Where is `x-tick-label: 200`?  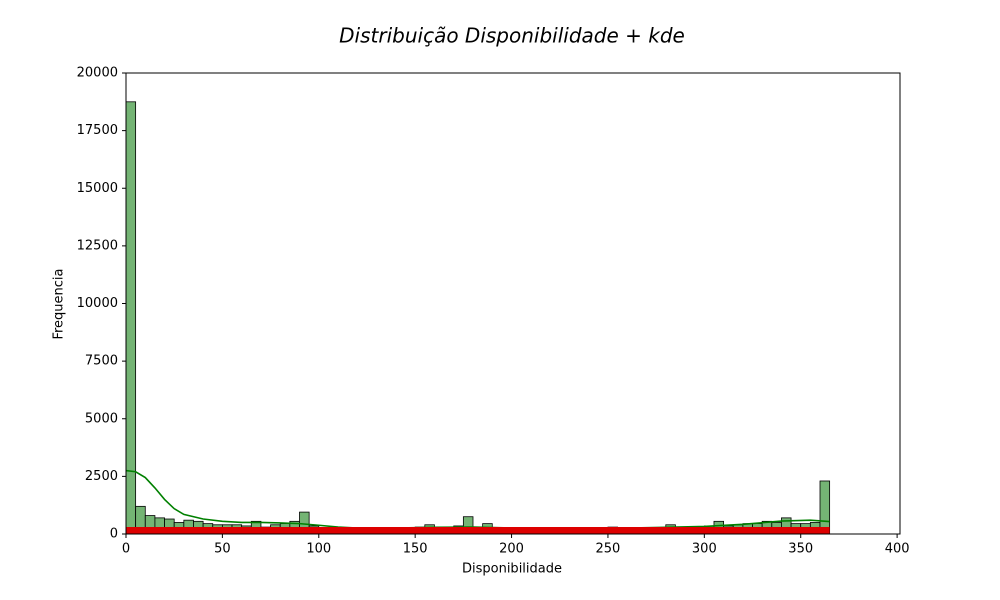
x-tick-label: 200 is located at coordinates (511, 549).